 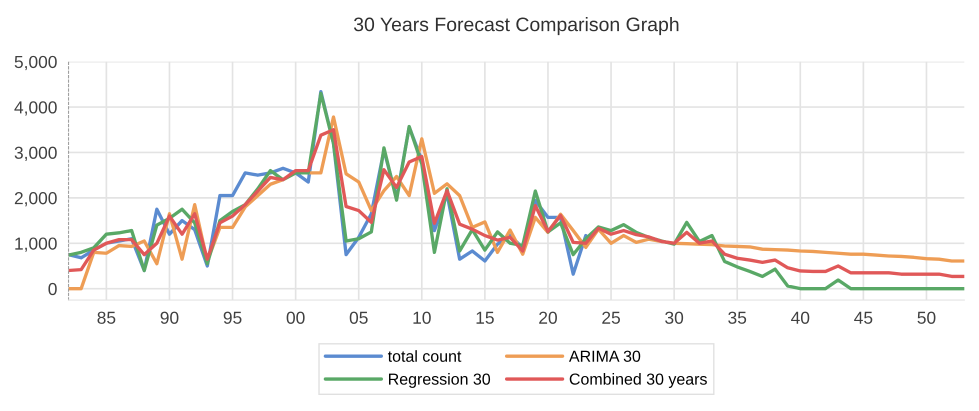 What do you see at coordinates (233, 318) in the screenshot?
I see `x-tick-label: 95` at bounding box center [233, 318].